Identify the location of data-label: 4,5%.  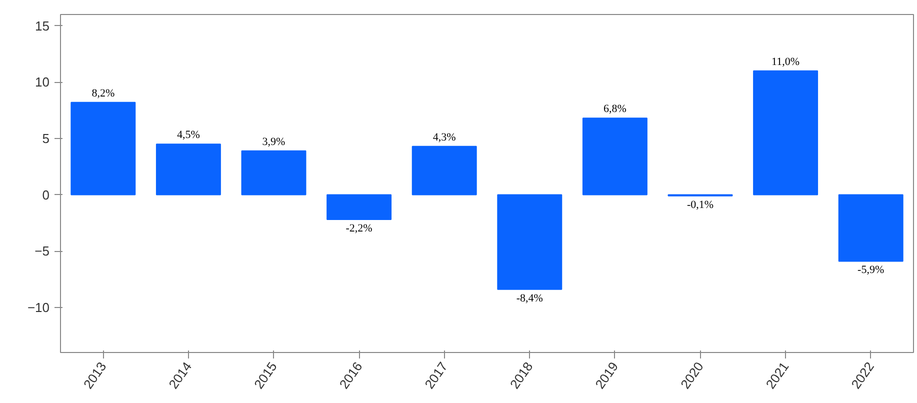
(188, 135).